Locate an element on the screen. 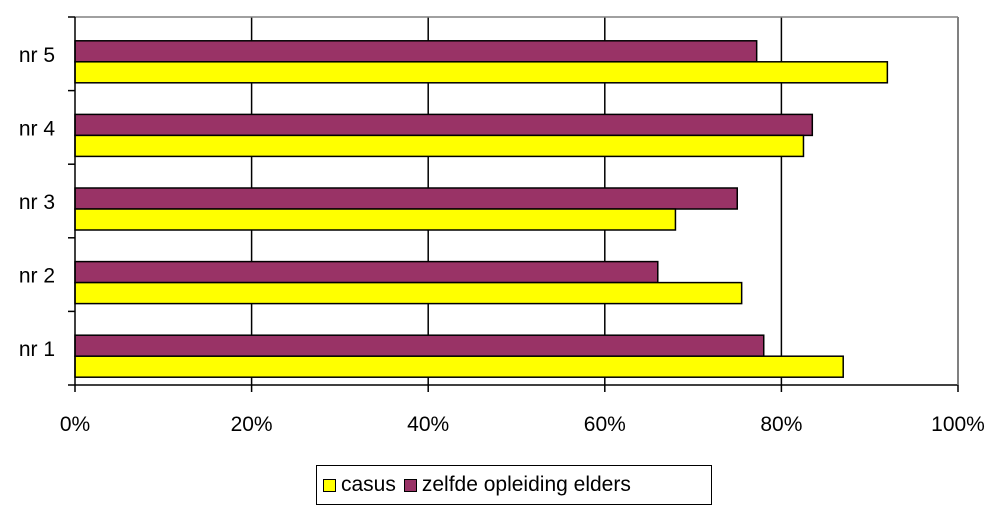 The height and width of the screenshot is (506, 992). legend-item-casus: casus is located at coordinates (359, 485).